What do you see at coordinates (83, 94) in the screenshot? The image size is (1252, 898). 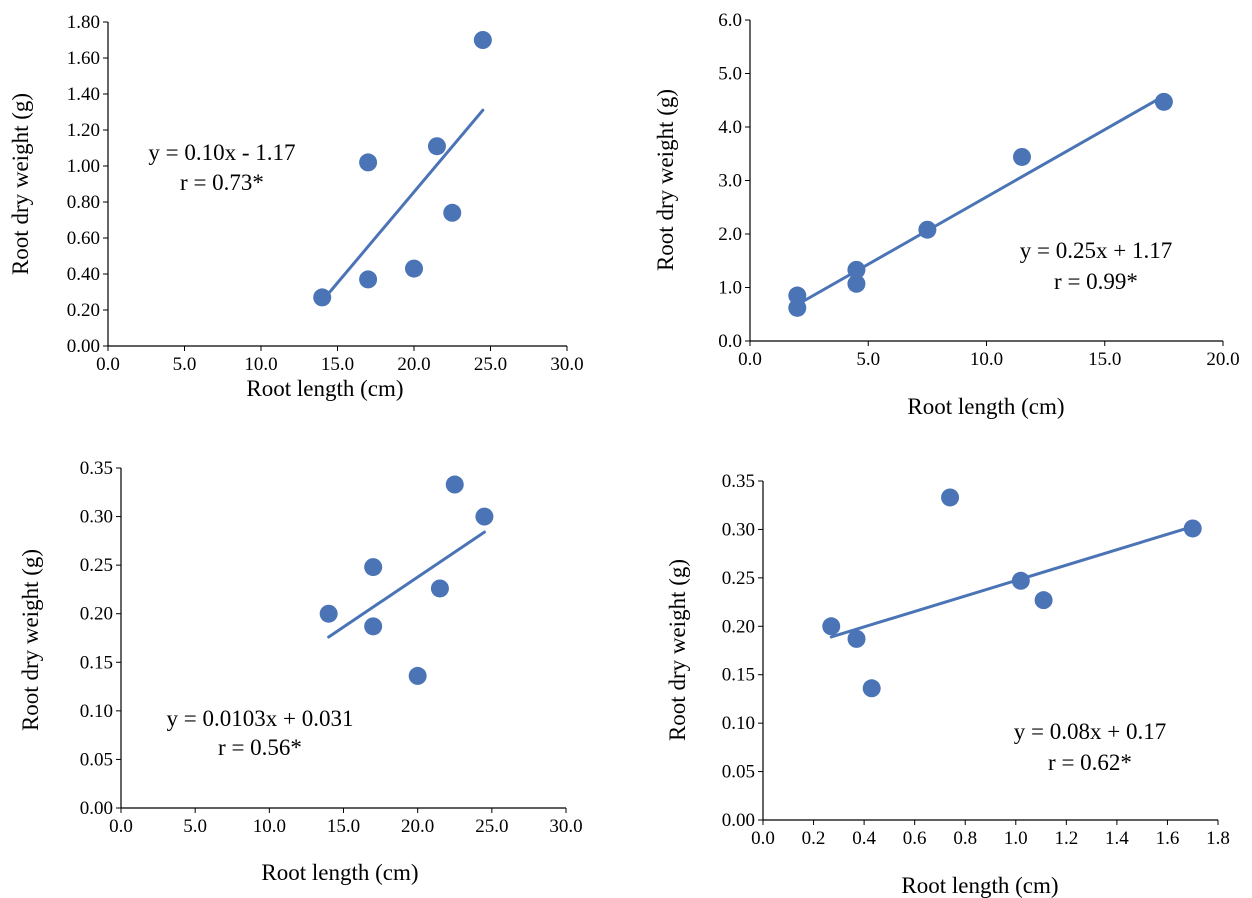 I see `y-tick-label: 1.40` at bounding box center [83, 94].